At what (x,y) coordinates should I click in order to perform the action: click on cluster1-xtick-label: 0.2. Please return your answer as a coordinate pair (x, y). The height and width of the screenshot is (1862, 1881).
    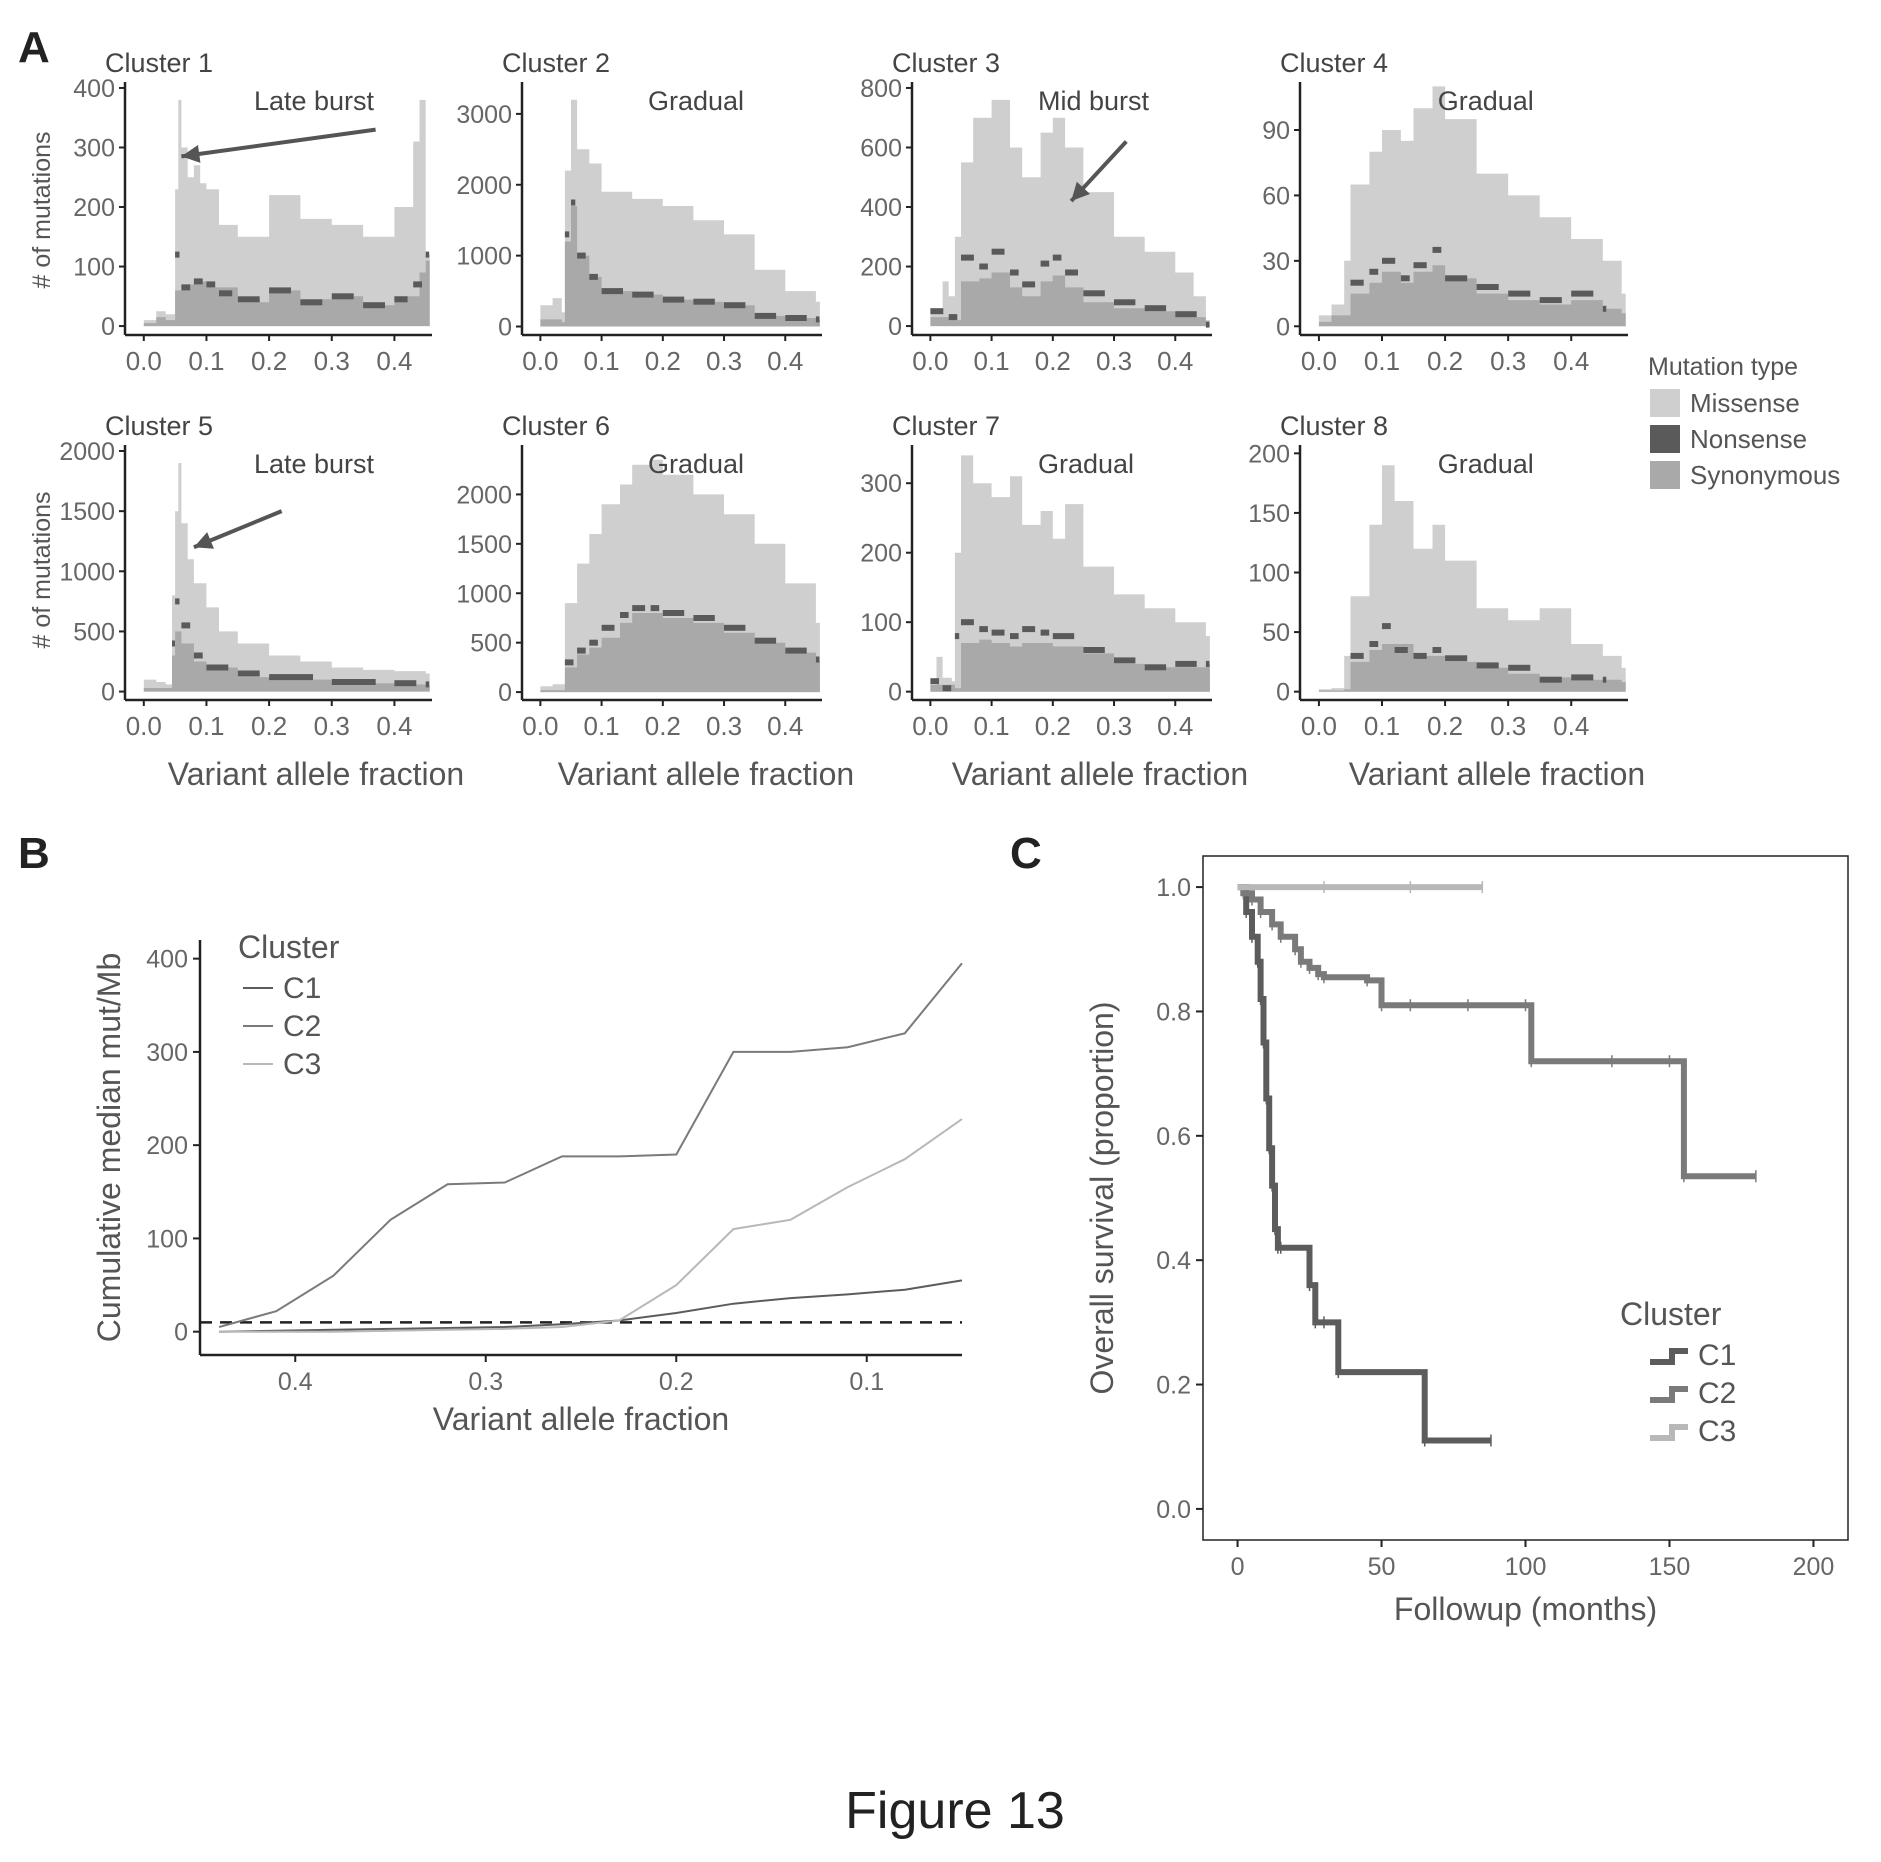
    Looking at the image, I should click on (269, 361).